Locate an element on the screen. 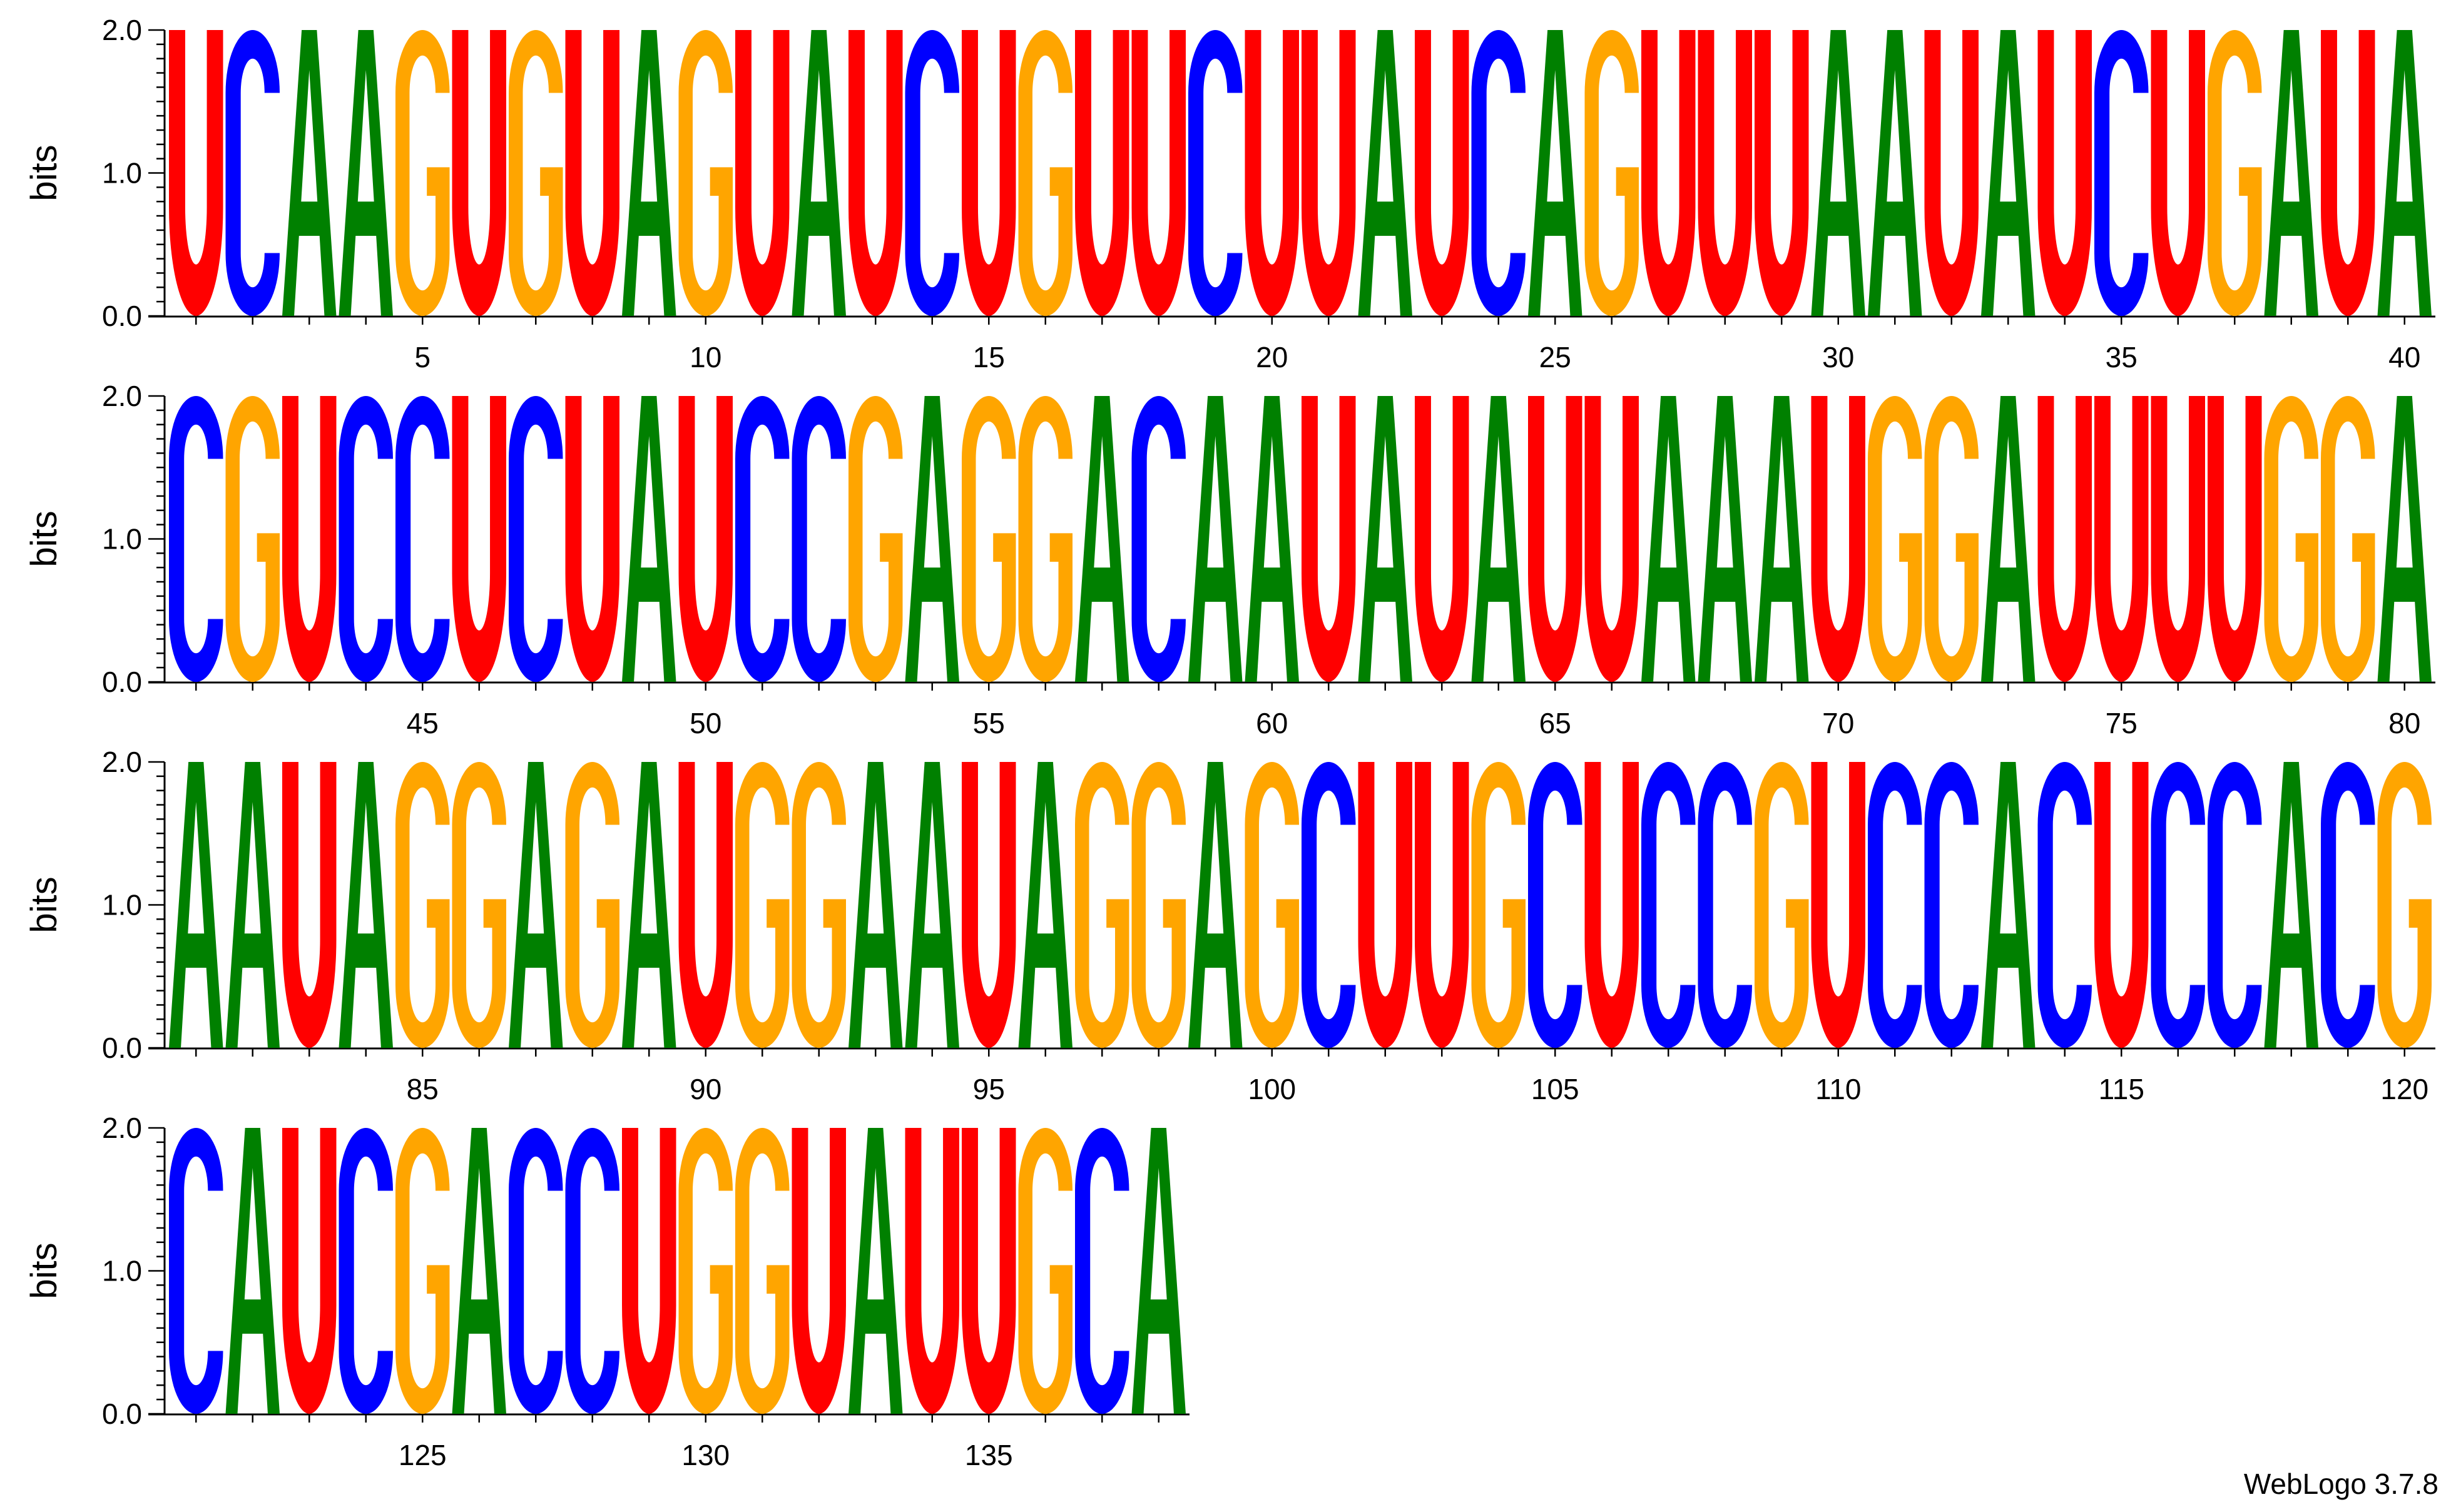 Image resolution: width=2451 pixels, height=1512 pixels. x-tick-label: 90 is located at coordinates (705, 1089).